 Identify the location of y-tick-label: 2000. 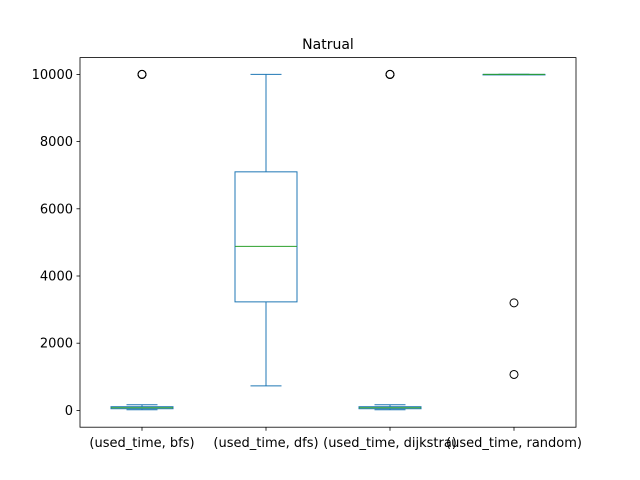
(56, 344).